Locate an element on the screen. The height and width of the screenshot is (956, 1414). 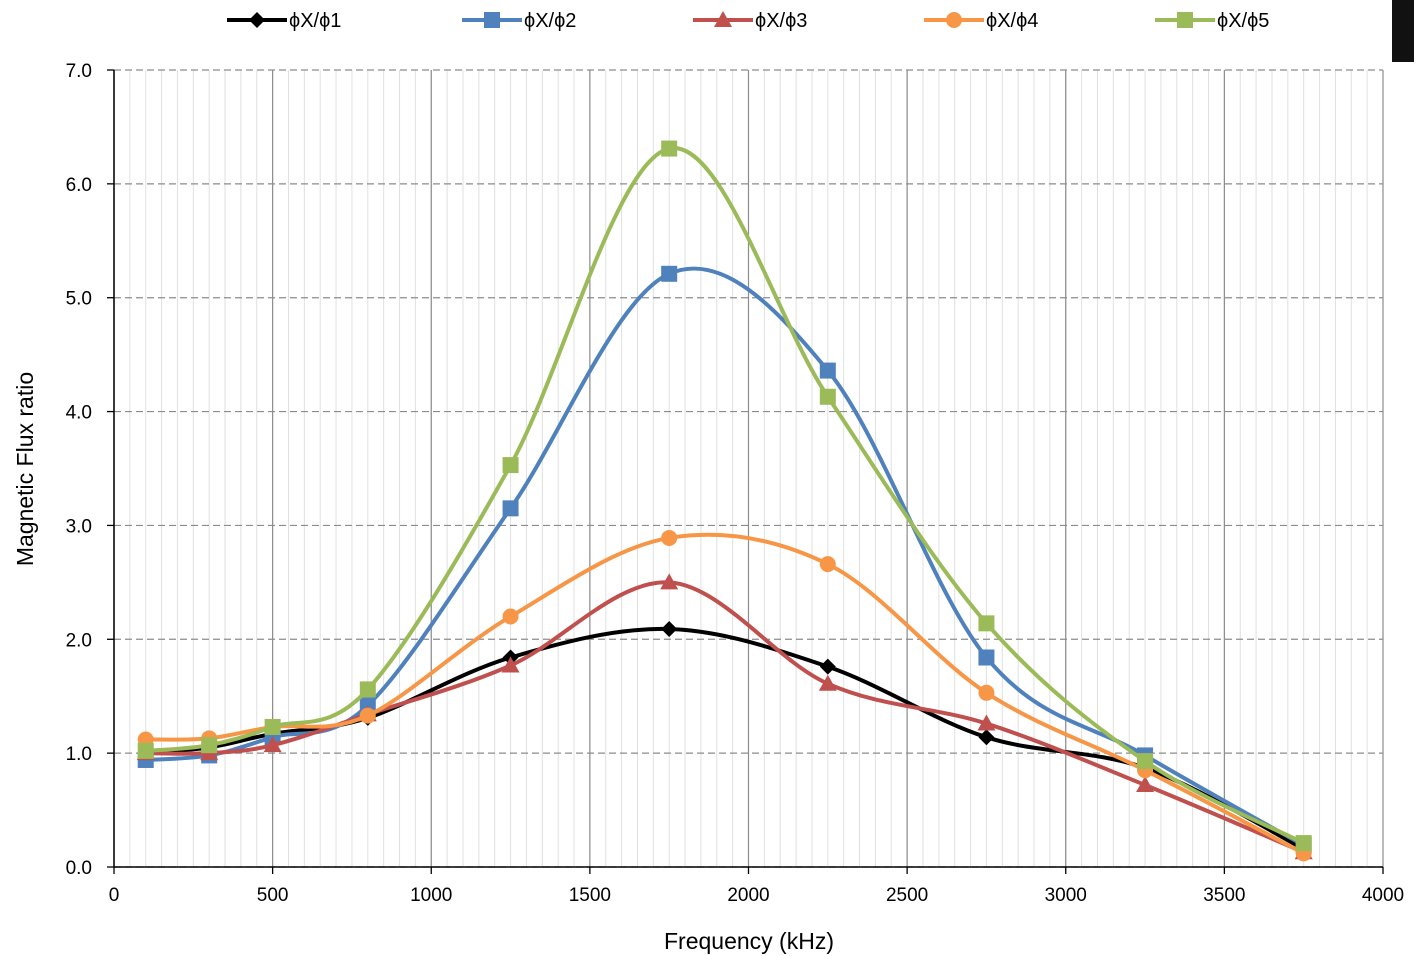
legend-item-1: ϕX/ϕ1 is located at coordinates (284, 21).